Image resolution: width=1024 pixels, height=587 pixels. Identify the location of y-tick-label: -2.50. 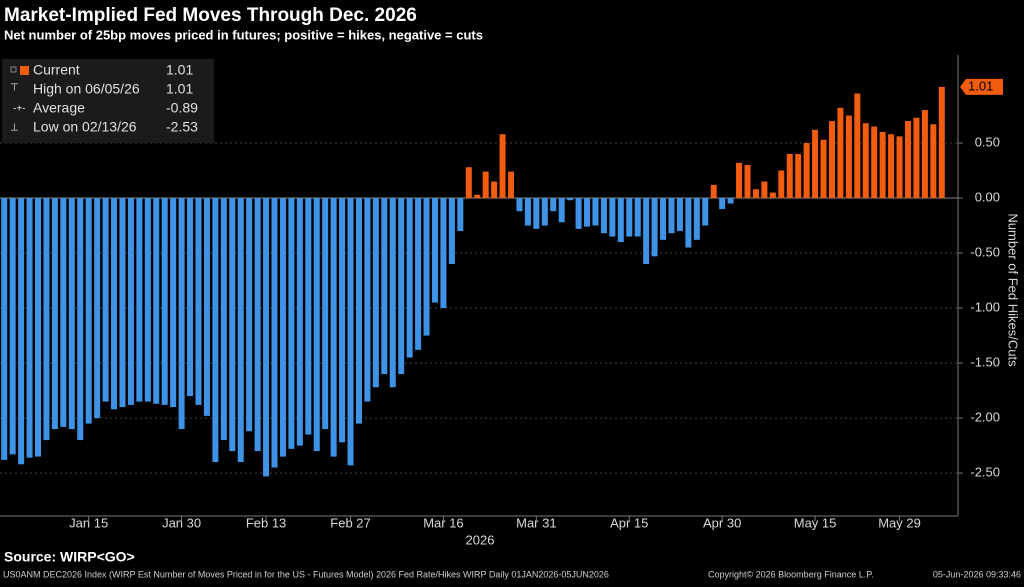
(985, 472).